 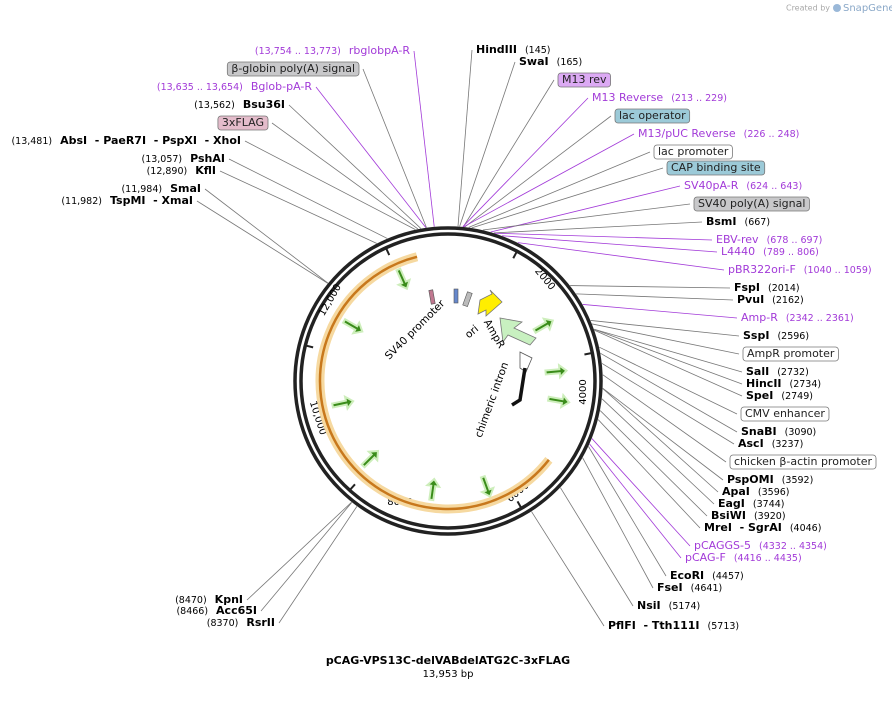 What do you see at coordinates (534, 61) in the screenshot?
I see `enzyme-name: SwaI` at bounding box center [534, 61].